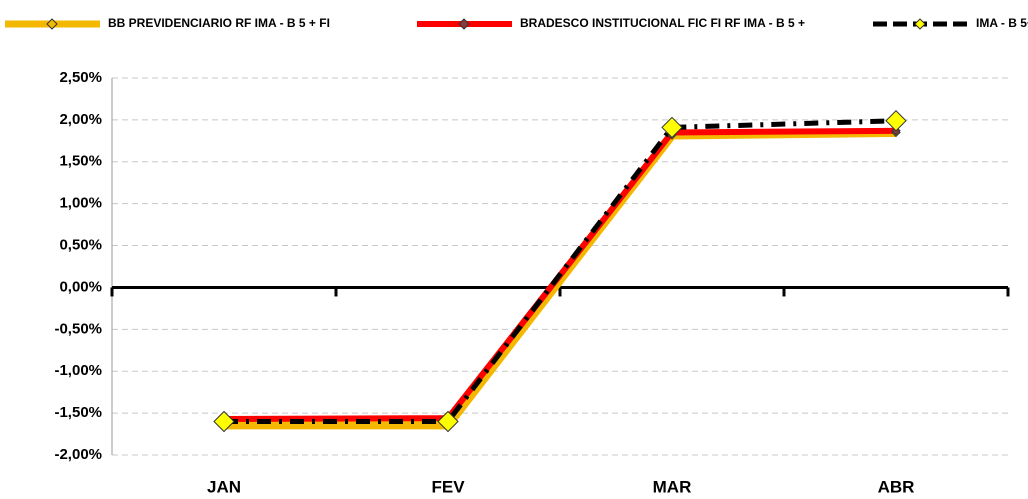 The image size is (1028, 499). Describe the element at coordinates (80, 286) in the screenshot. I see `y-tick-label: 0,00%` at that location.